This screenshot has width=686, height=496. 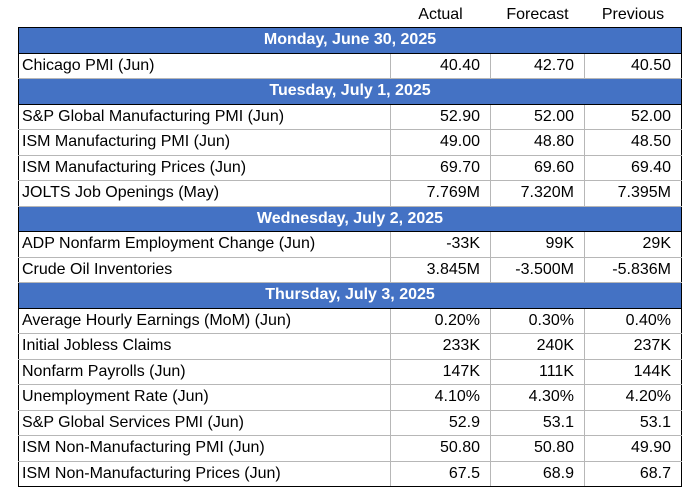 I want to click on previous-value: 144K, so click(x=633, y=371).